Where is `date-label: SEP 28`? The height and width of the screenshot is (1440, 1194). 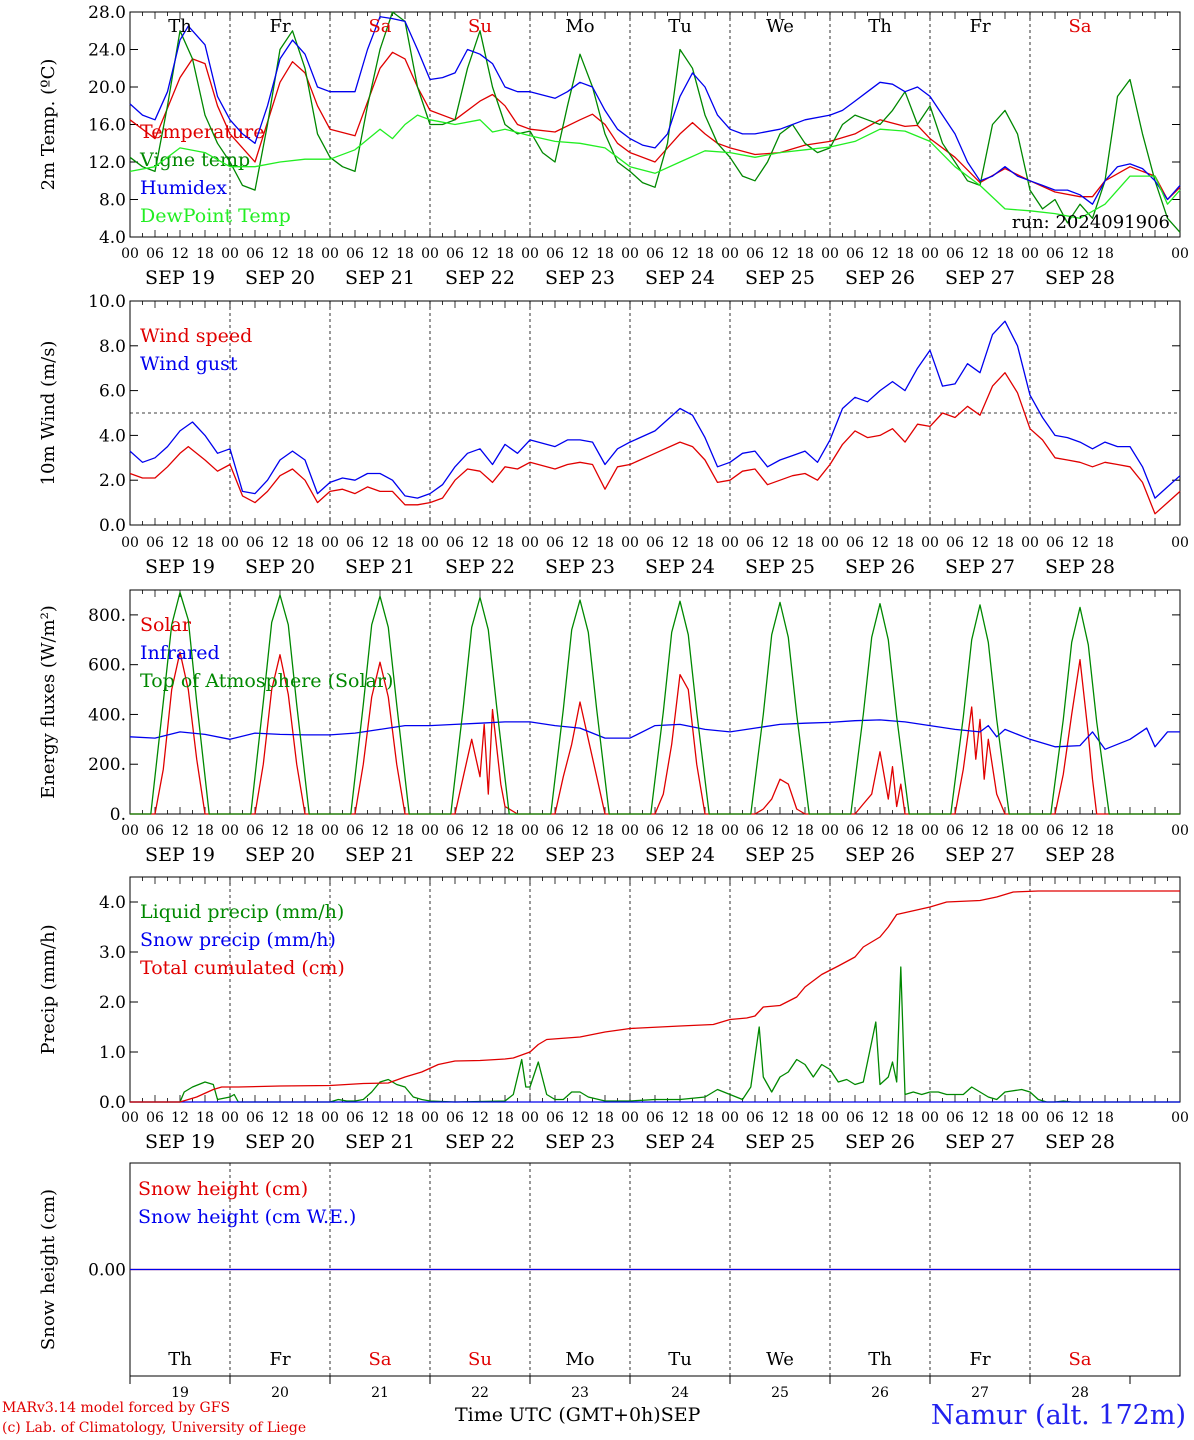
date-label: SEP 28 is located at coordinates (1080, 855).